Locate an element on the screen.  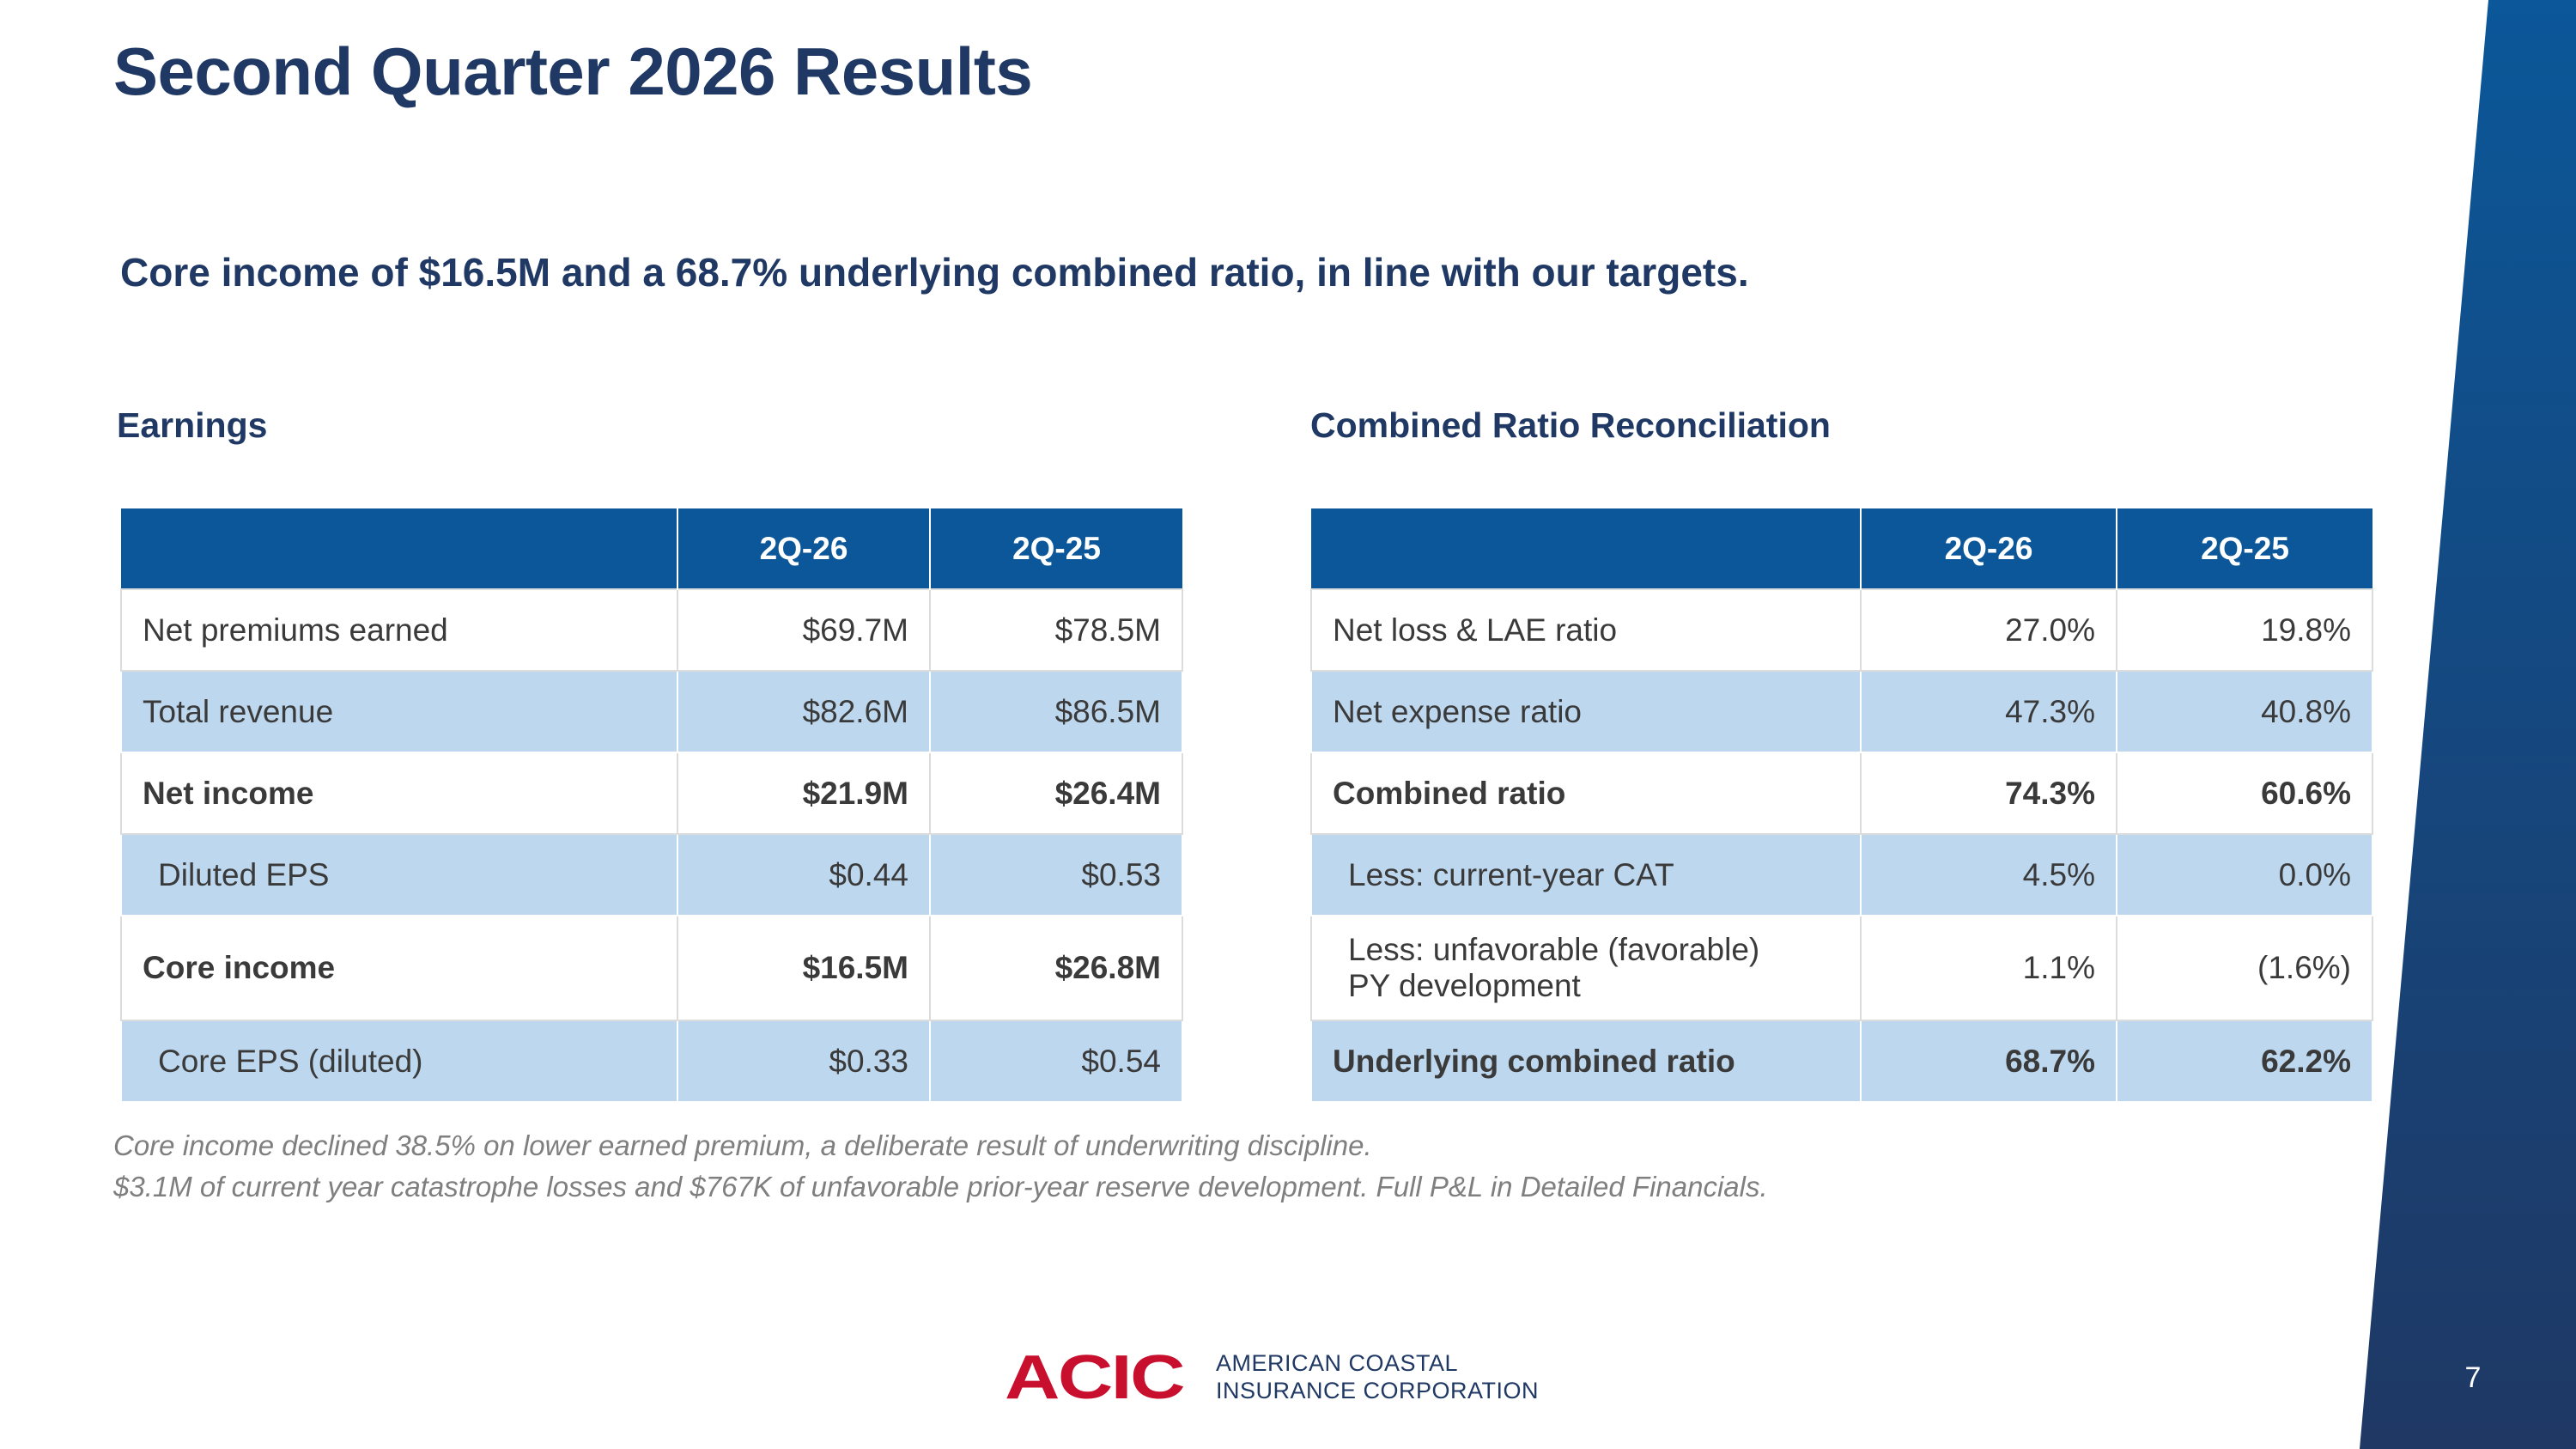
table-row: Core EPS (diluted) $0.33 $0.54 is located at coordinates (651, 1061).